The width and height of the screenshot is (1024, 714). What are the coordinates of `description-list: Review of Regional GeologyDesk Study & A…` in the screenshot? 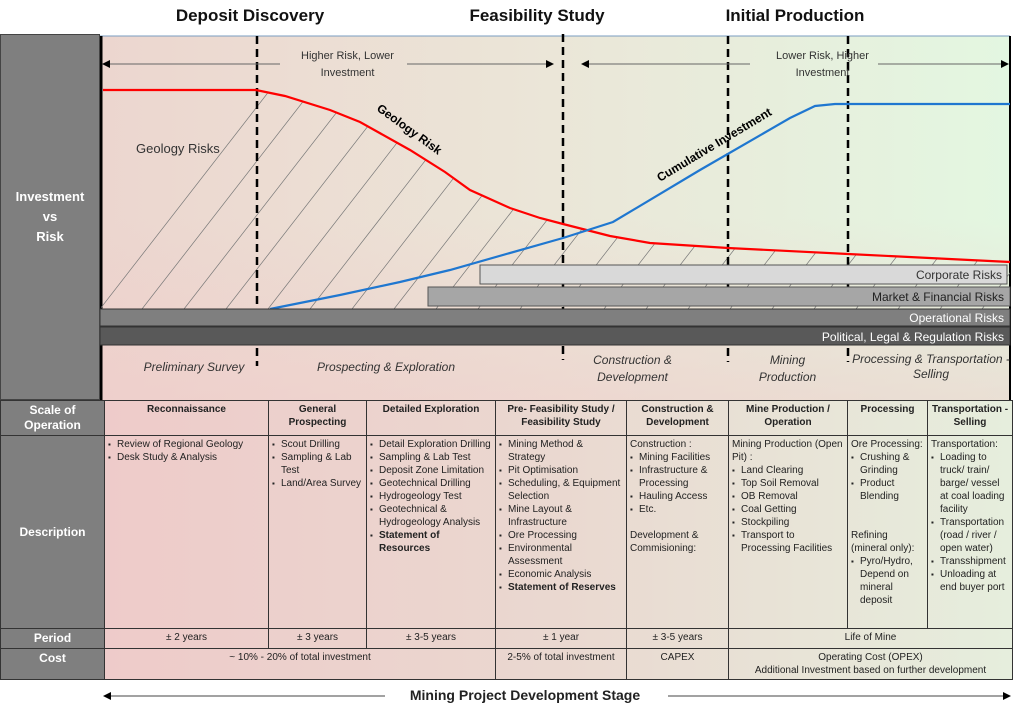 It's located at (186, 451).